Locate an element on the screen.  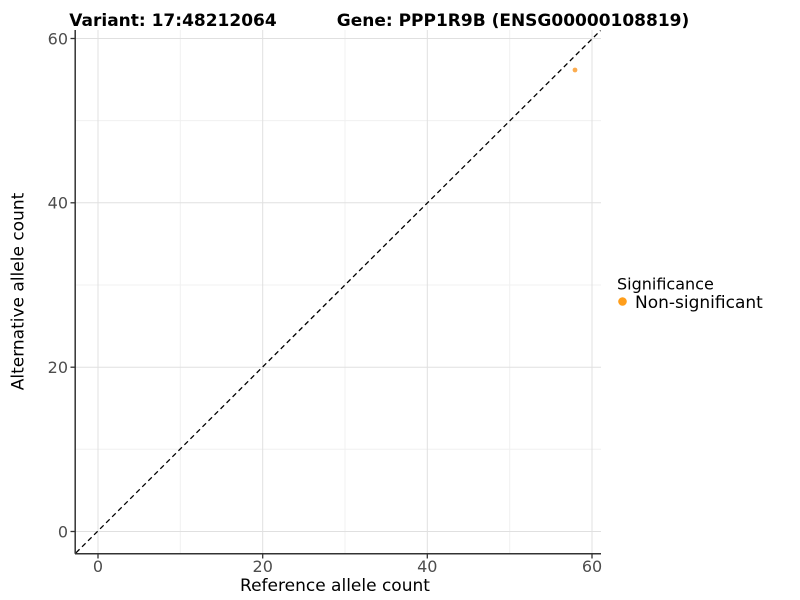
y-tick-label: 20 is located at coordinates (58, 367).